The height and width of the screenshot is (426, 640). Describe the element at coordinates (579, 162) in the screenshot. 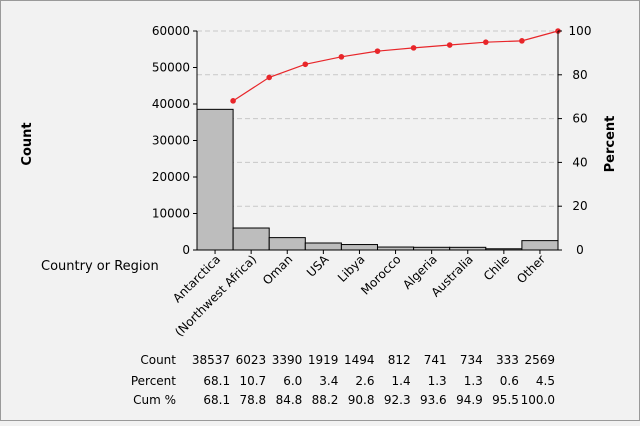

I see `y2-tick-label: 40` at that location.